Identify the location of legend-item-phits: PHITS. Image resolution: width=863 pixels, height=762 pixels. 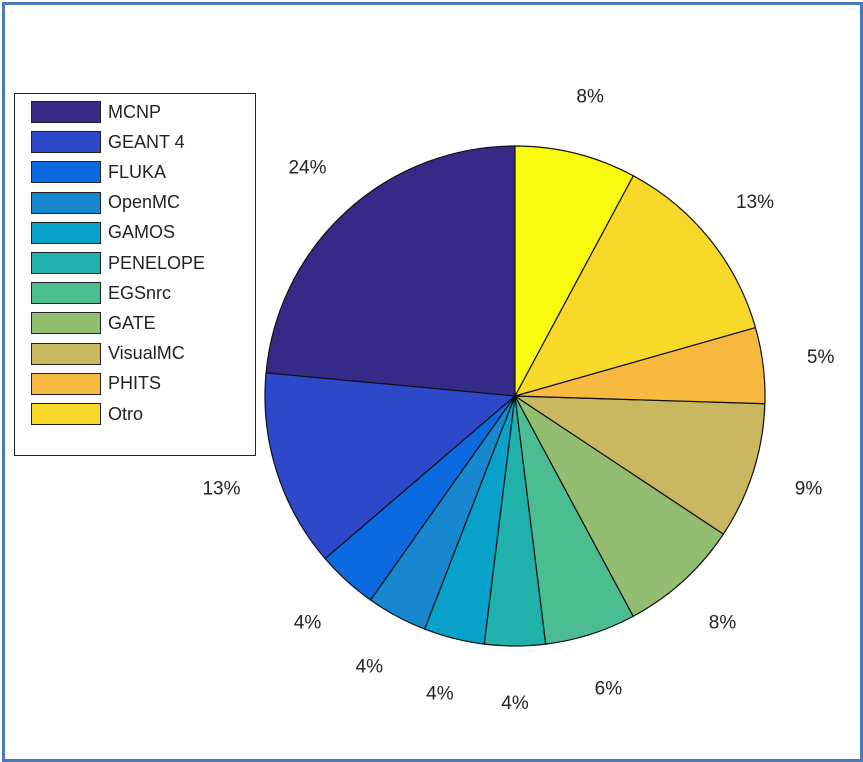
(96, 384).